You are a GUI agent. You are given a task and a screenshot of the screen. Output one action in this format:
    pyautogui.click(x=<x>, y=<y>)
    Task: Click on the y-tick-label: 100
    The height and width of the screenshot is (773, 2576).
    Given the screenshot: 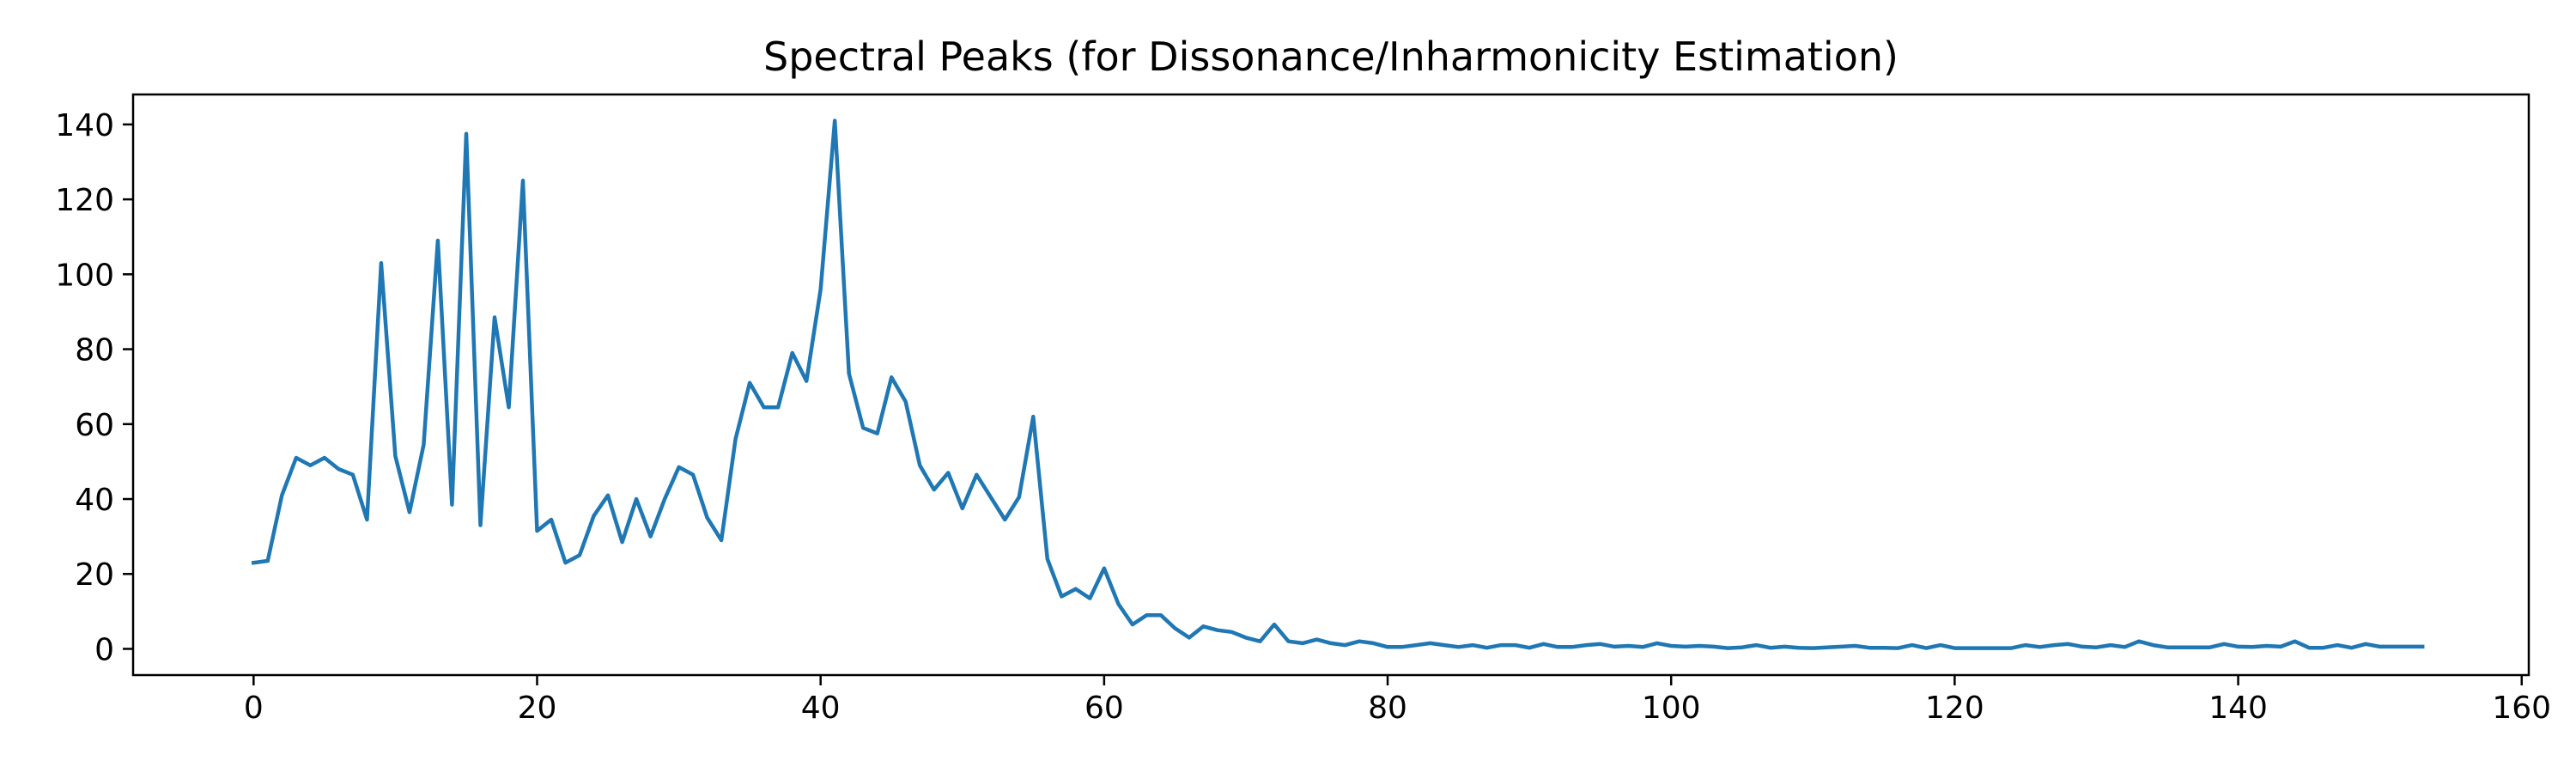 What is the action you would take?
    pyautogui.click(x=85, y=275)
    